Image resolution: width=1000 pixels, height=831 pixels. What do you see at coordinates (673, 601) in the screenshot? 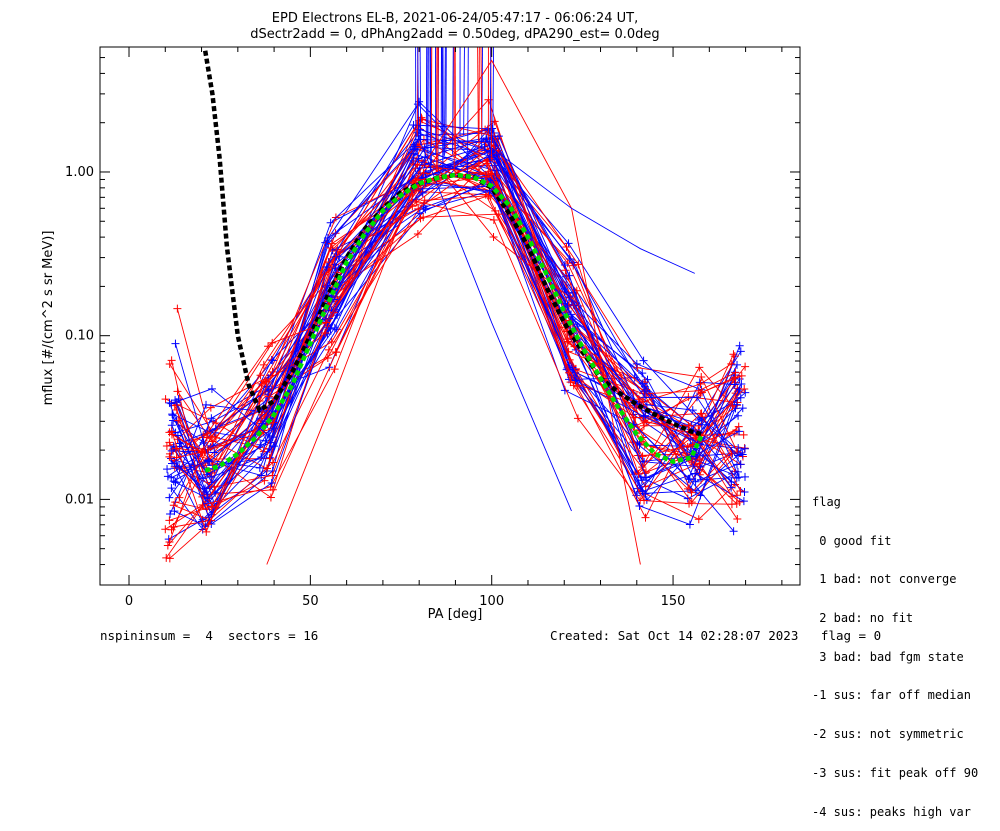
I see `x-tick-label: 150` at bounding box center [673, 601].